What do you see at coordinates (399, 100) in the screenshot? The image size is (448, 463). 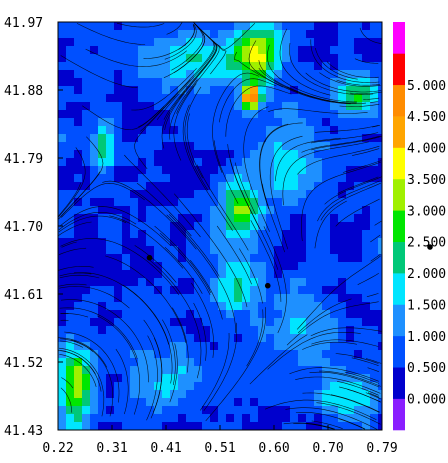 I see `colorbar-segment` at bounding box center [399, 100].